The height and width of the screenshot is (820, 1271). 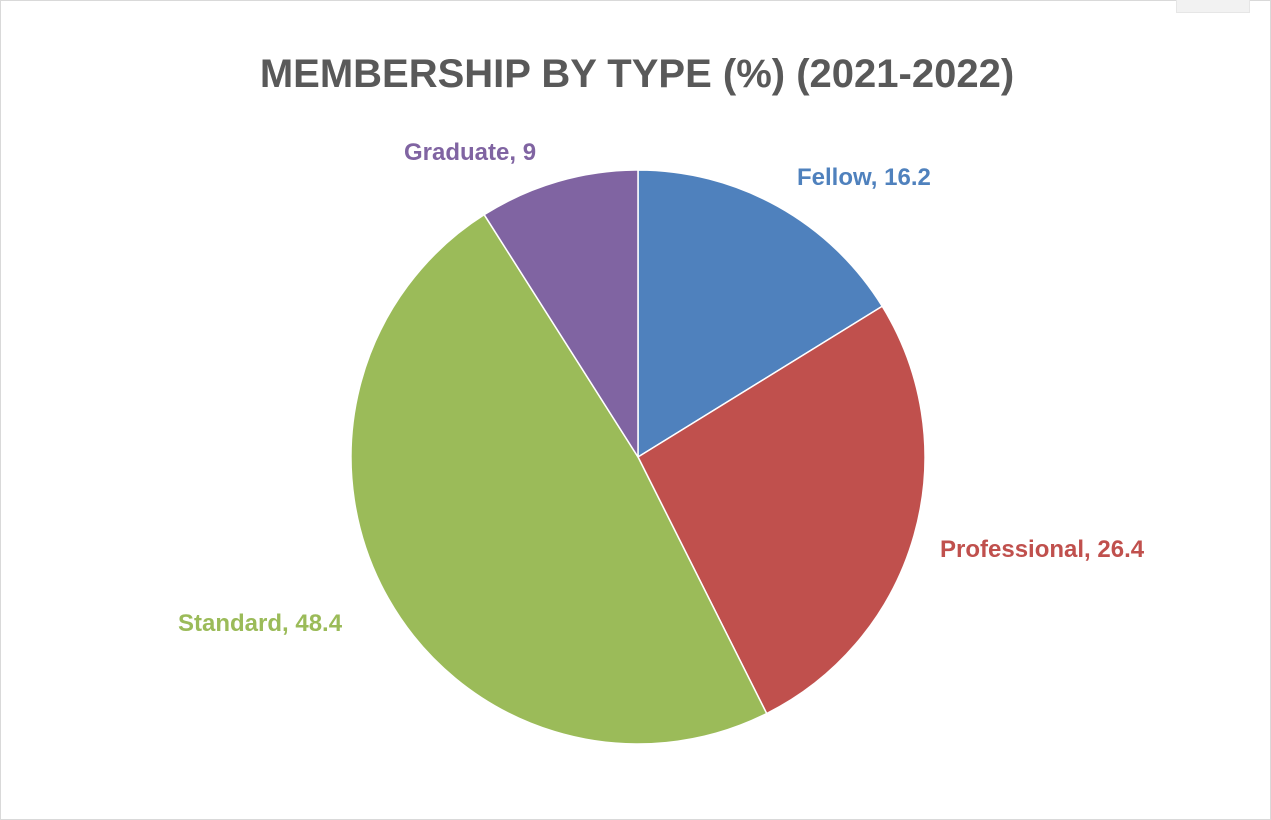 What do you see at coordinates (260, 623) in the screenshot?
I see `slice-label-standard: Standard, 48.4` at bounding box center [260, 623].